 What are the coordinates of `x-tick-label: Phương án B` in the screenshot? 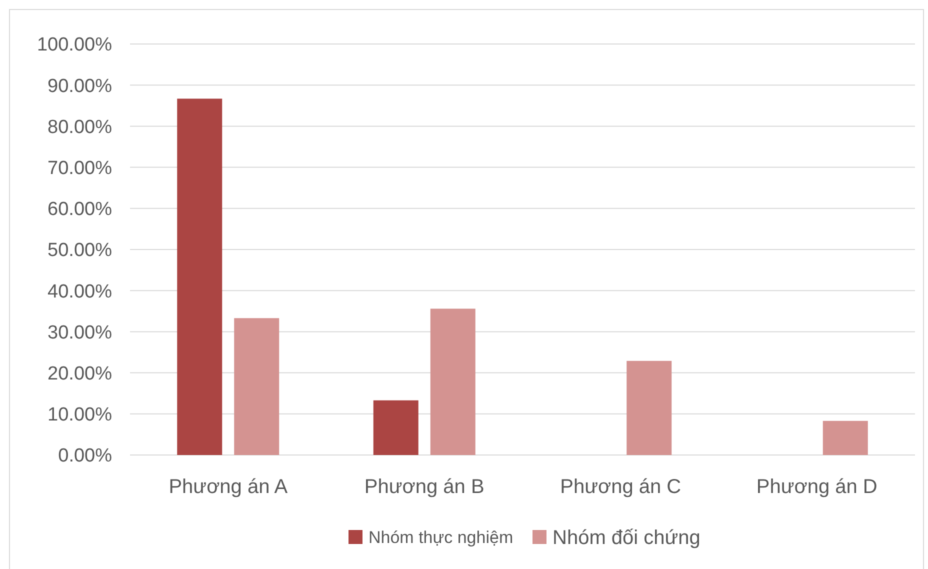 It's located at (424, 487).